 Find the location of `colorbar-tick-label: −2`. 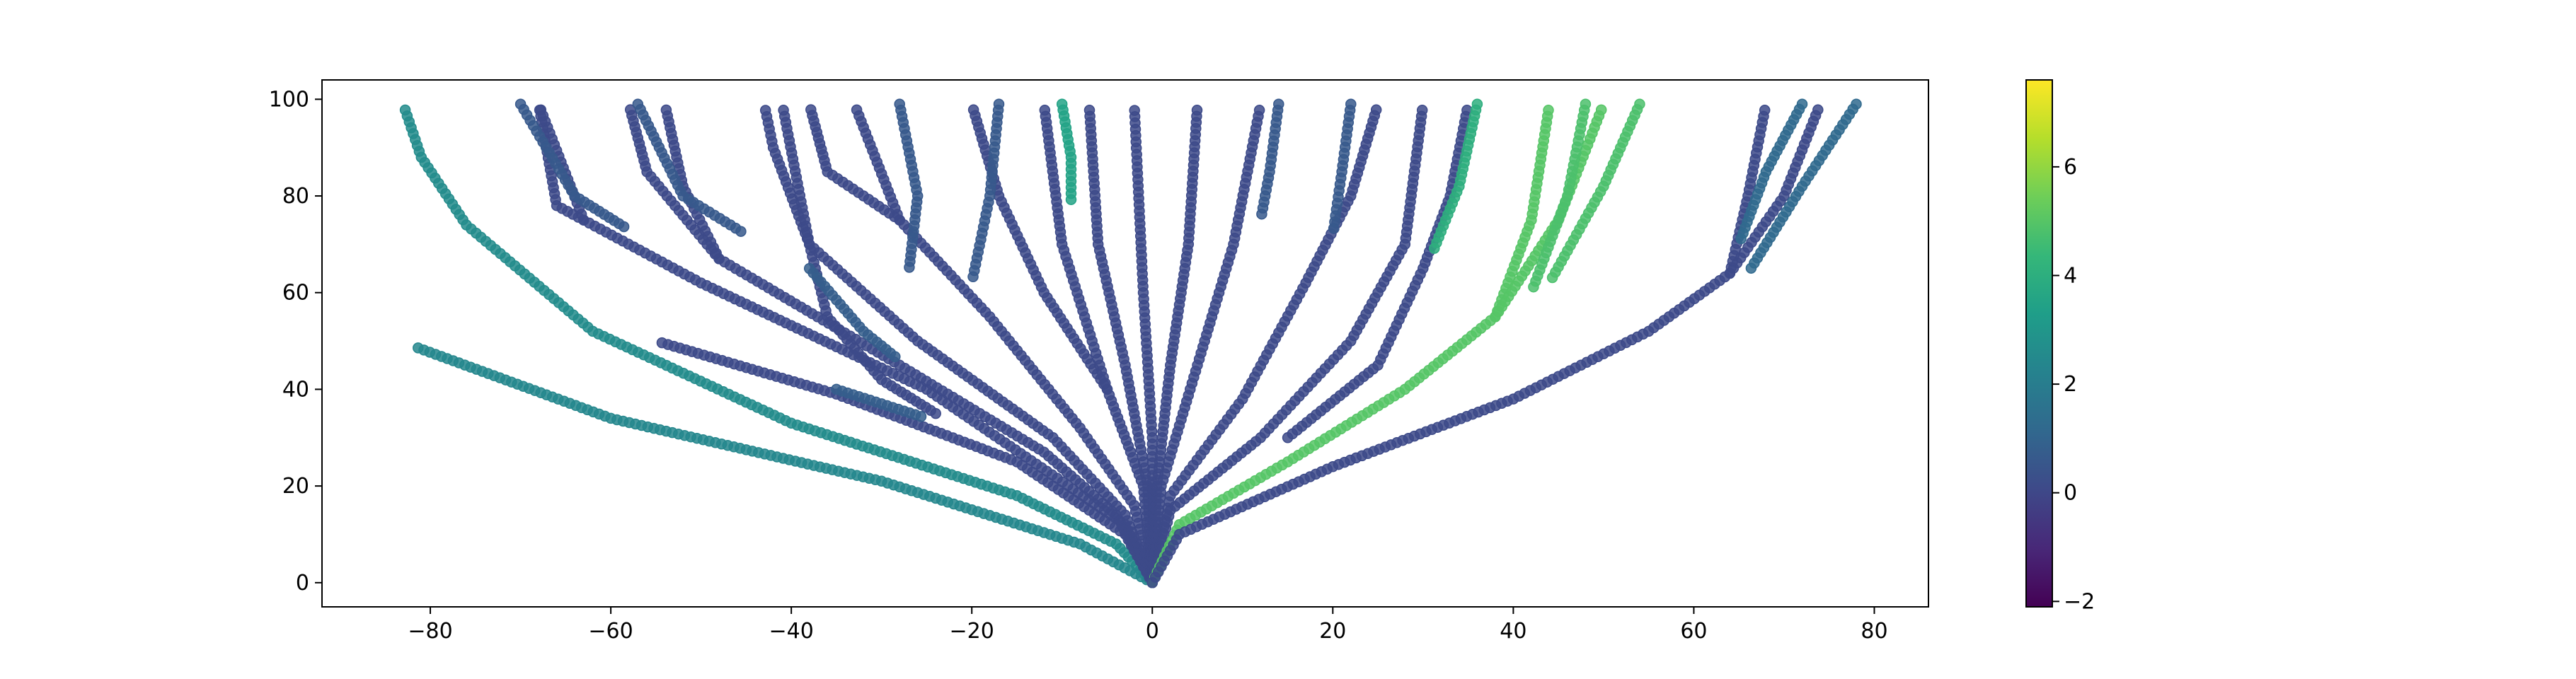

colorbar-tick-label: −2 is located at coordinates (2080, 601).